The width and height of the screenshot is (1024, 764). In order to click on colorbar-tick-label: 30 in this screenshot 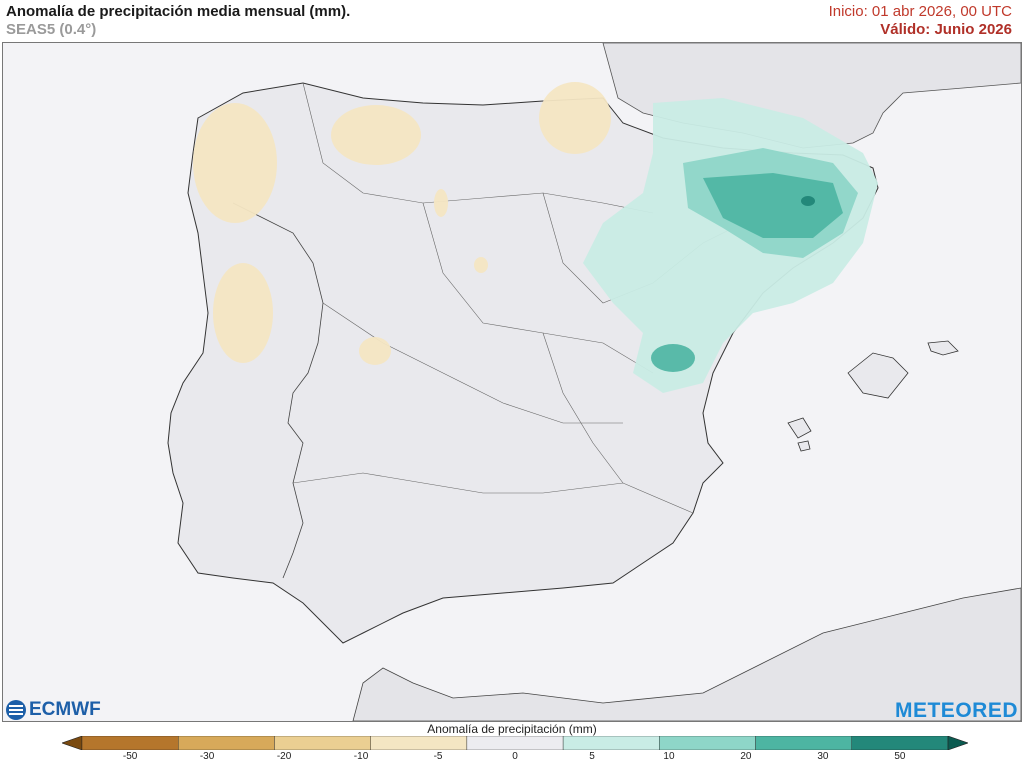, I will do `click(823, 756)`.